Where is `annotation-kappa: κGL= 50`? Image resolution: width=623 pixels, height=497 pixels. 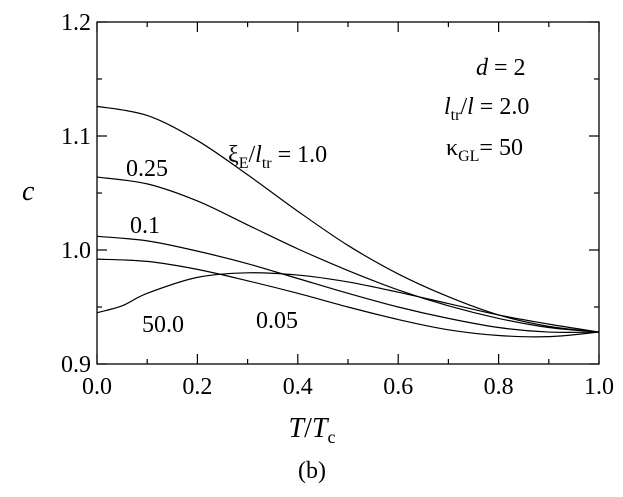 annotation-kappa: κGL= 50 is located at coordinates (484, 150).